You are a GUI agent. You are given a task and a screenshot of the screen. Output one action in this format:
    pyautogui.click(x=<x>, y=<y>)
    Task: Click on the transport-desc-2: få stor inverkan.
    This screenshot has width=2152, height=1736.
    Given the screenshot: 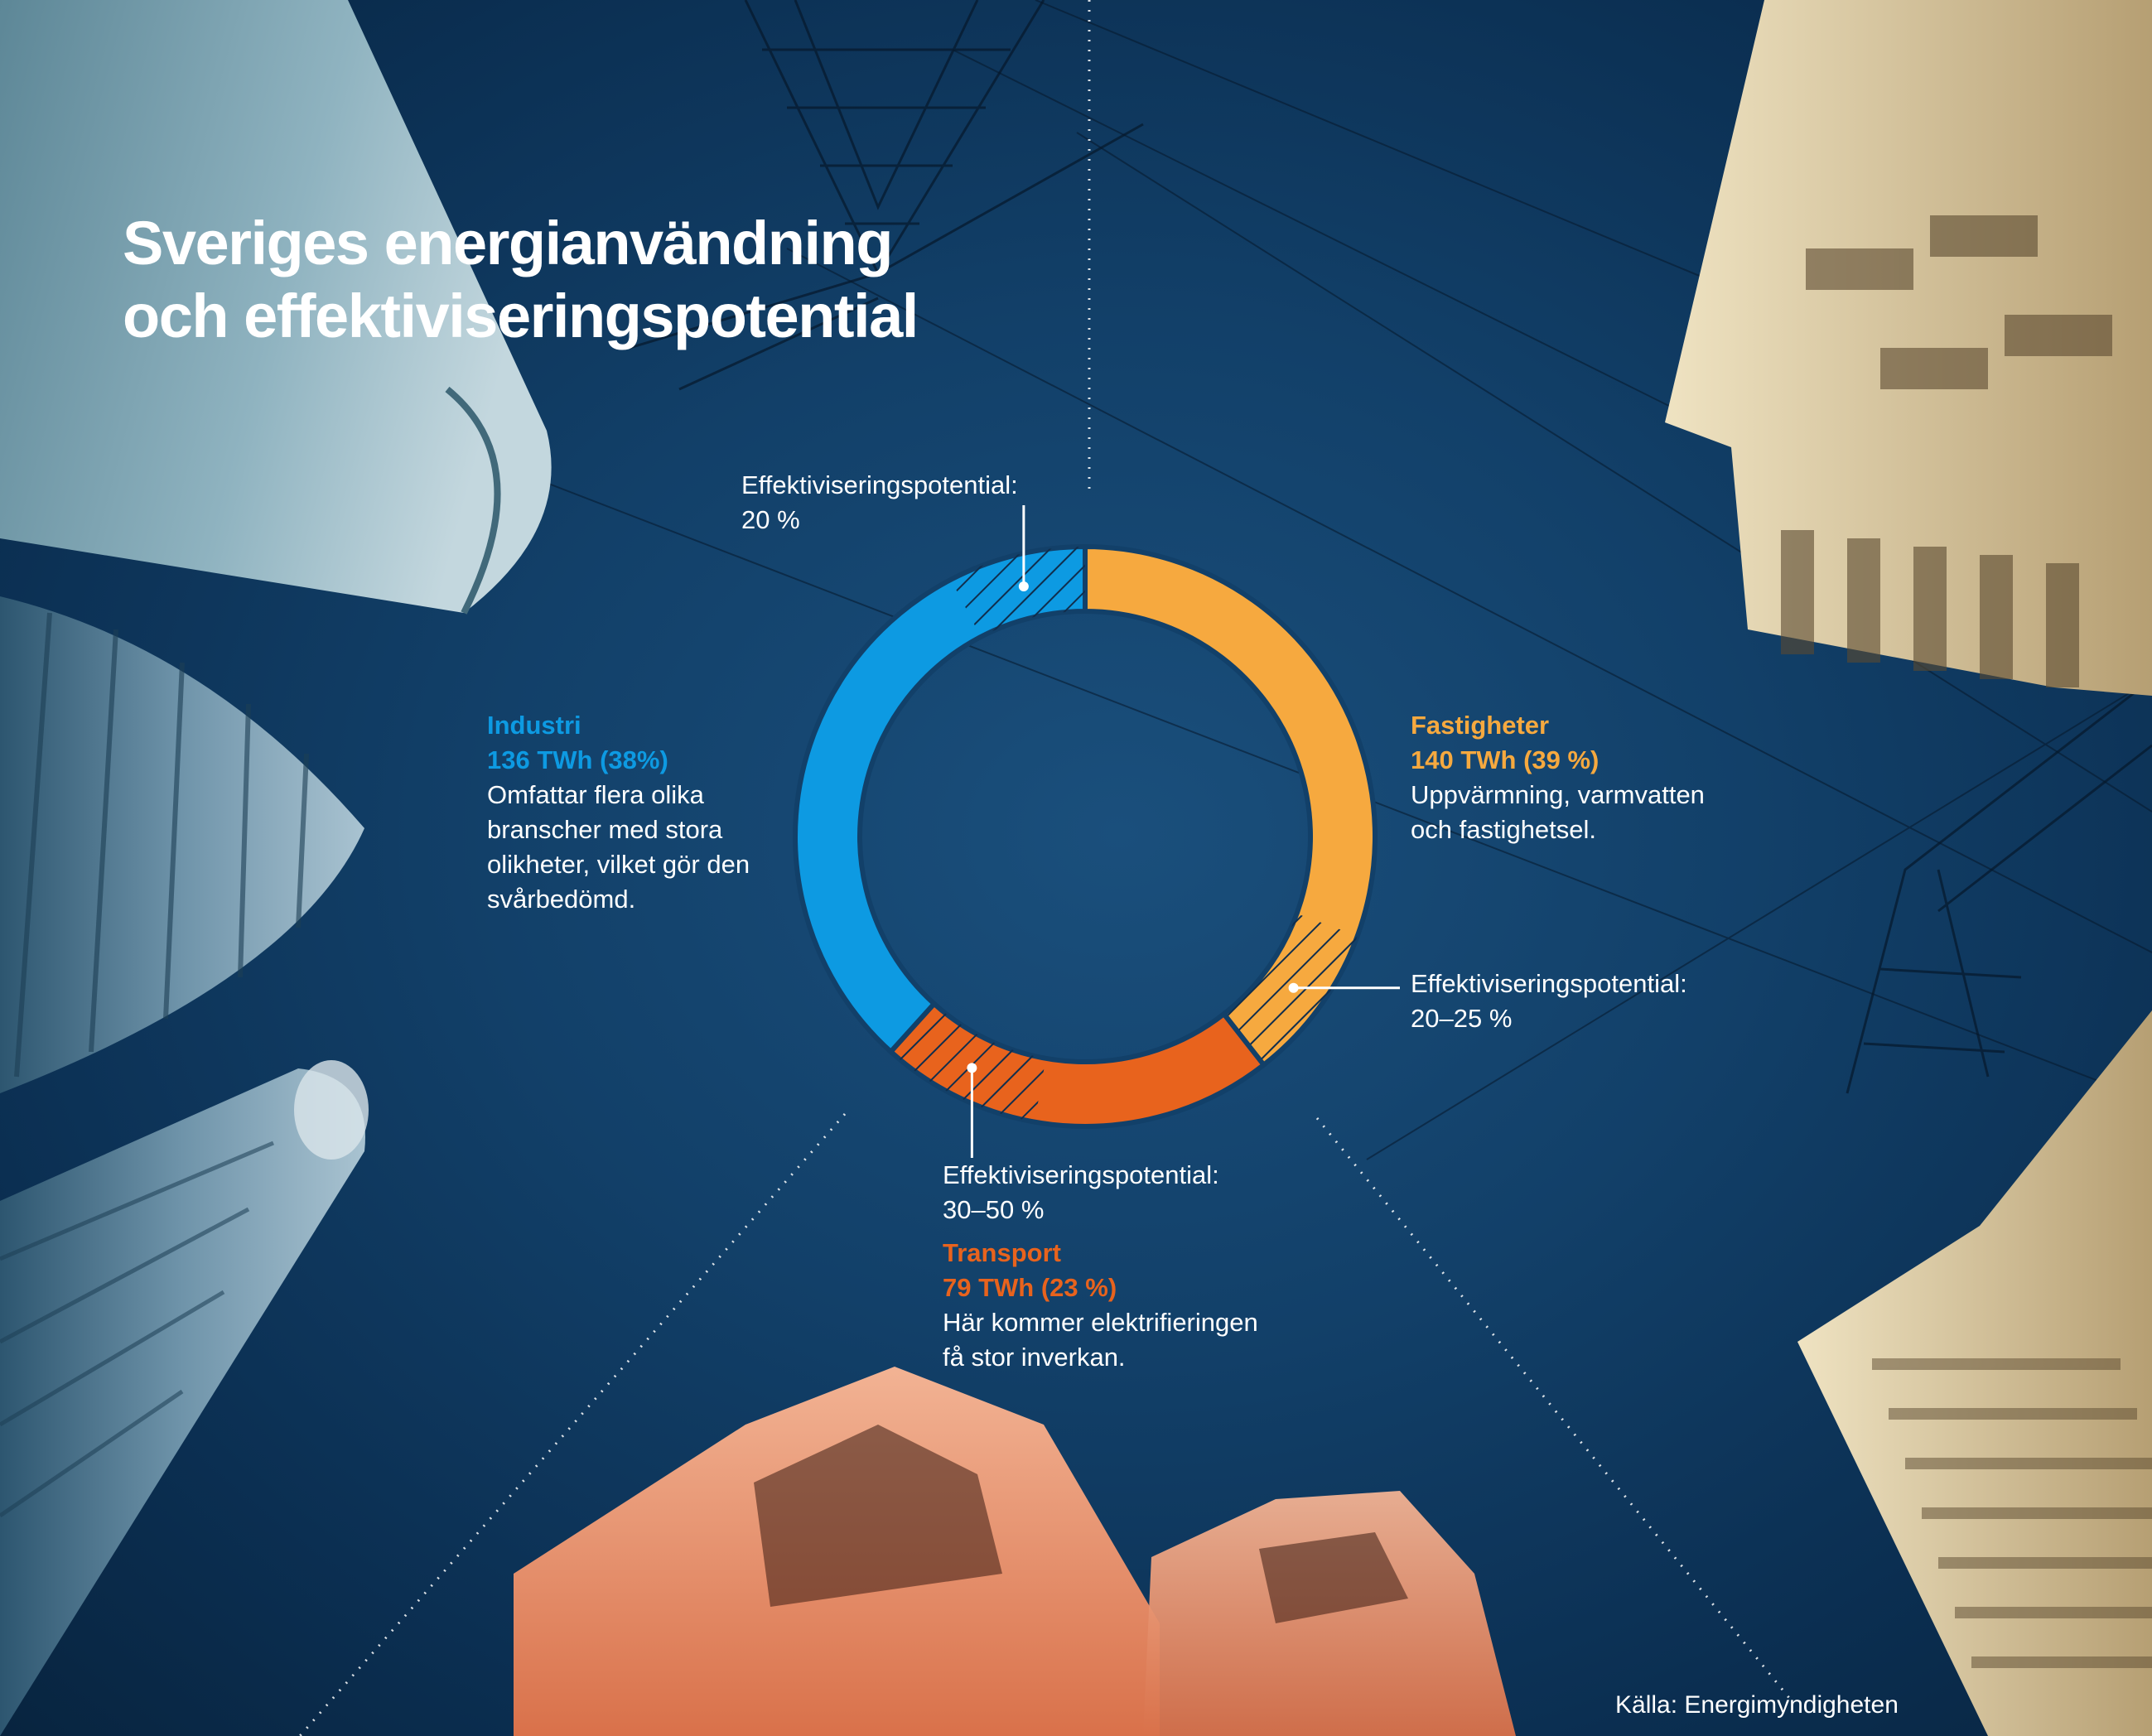 What is the action you would take?
    pyautogui.click(x=1034, y=1357)
    